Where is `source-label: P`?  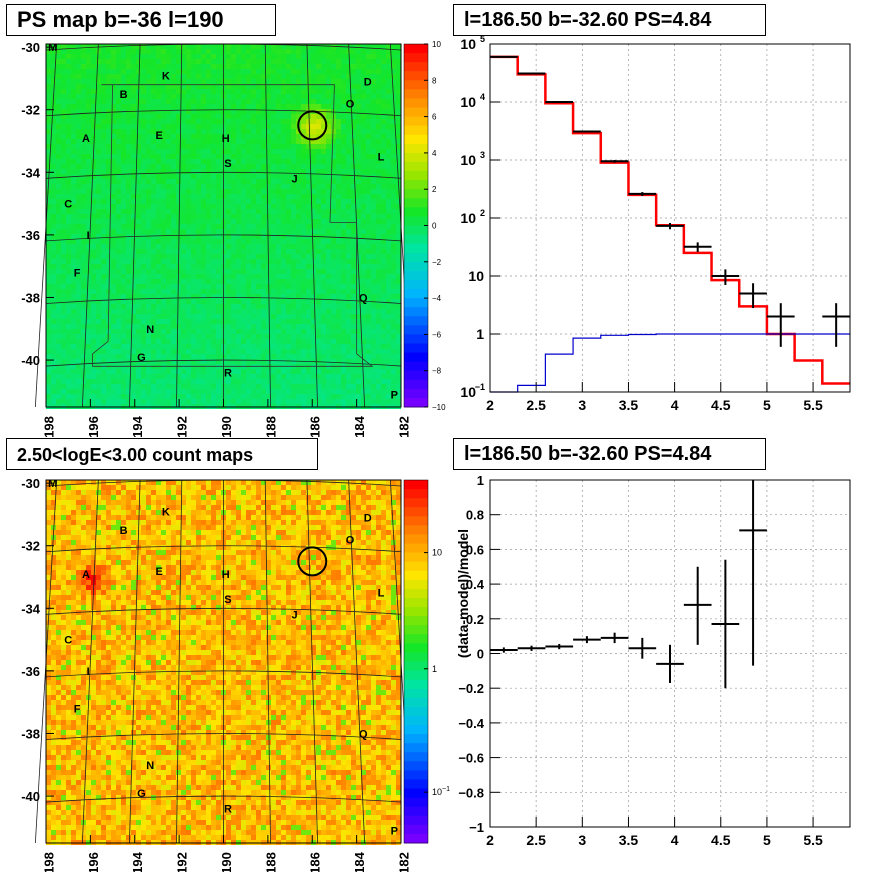 source-label: P is located at coordinates (394, 831).